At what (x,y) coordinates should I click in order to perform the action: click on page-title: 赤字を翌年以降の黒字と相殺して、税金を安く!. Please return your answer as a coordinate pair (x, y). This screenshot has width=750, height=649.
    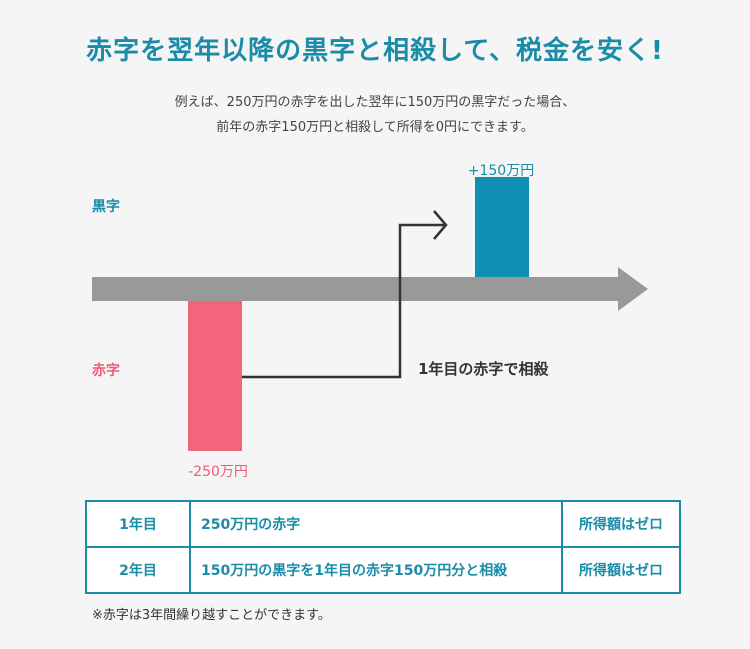
    Looking at the image, I should click on (375, 51).